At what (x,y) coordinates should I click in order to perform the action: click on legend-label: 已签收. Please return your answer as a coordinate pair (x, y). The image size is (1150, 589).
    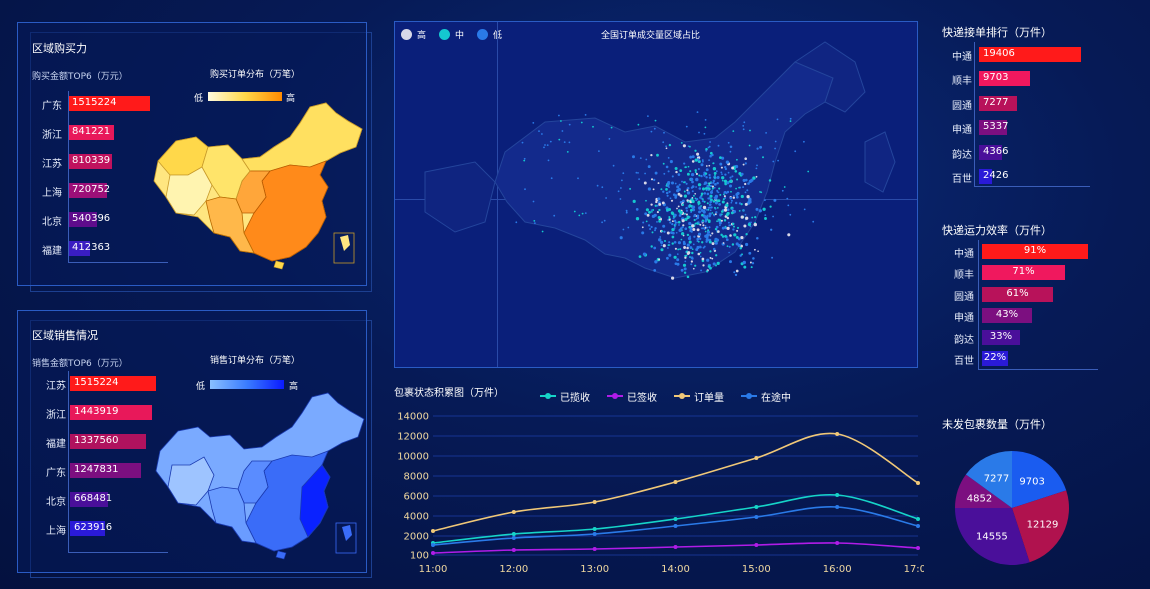
    Looking at the image, I should click on (642, 398).